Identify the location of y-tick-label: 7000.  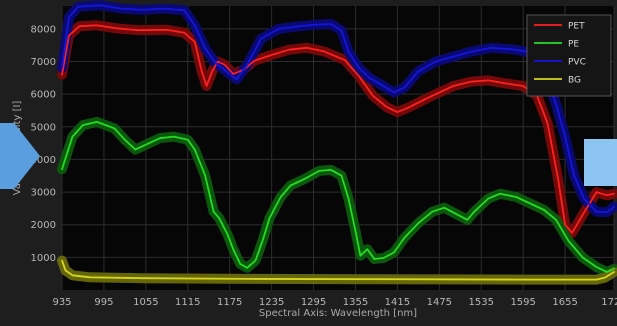
(43, 62).